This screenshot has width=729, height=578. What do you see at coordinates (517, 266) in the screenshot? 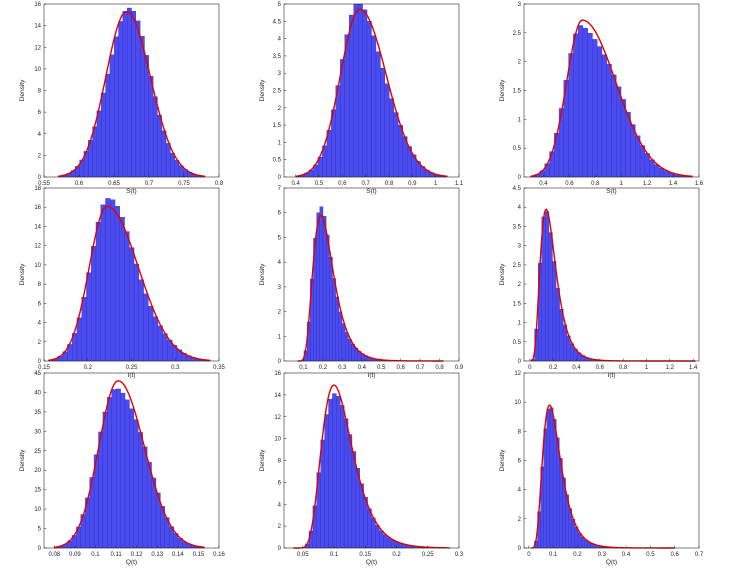
I see `y-tick-label: 2.5` at bounding box center [517, 266].